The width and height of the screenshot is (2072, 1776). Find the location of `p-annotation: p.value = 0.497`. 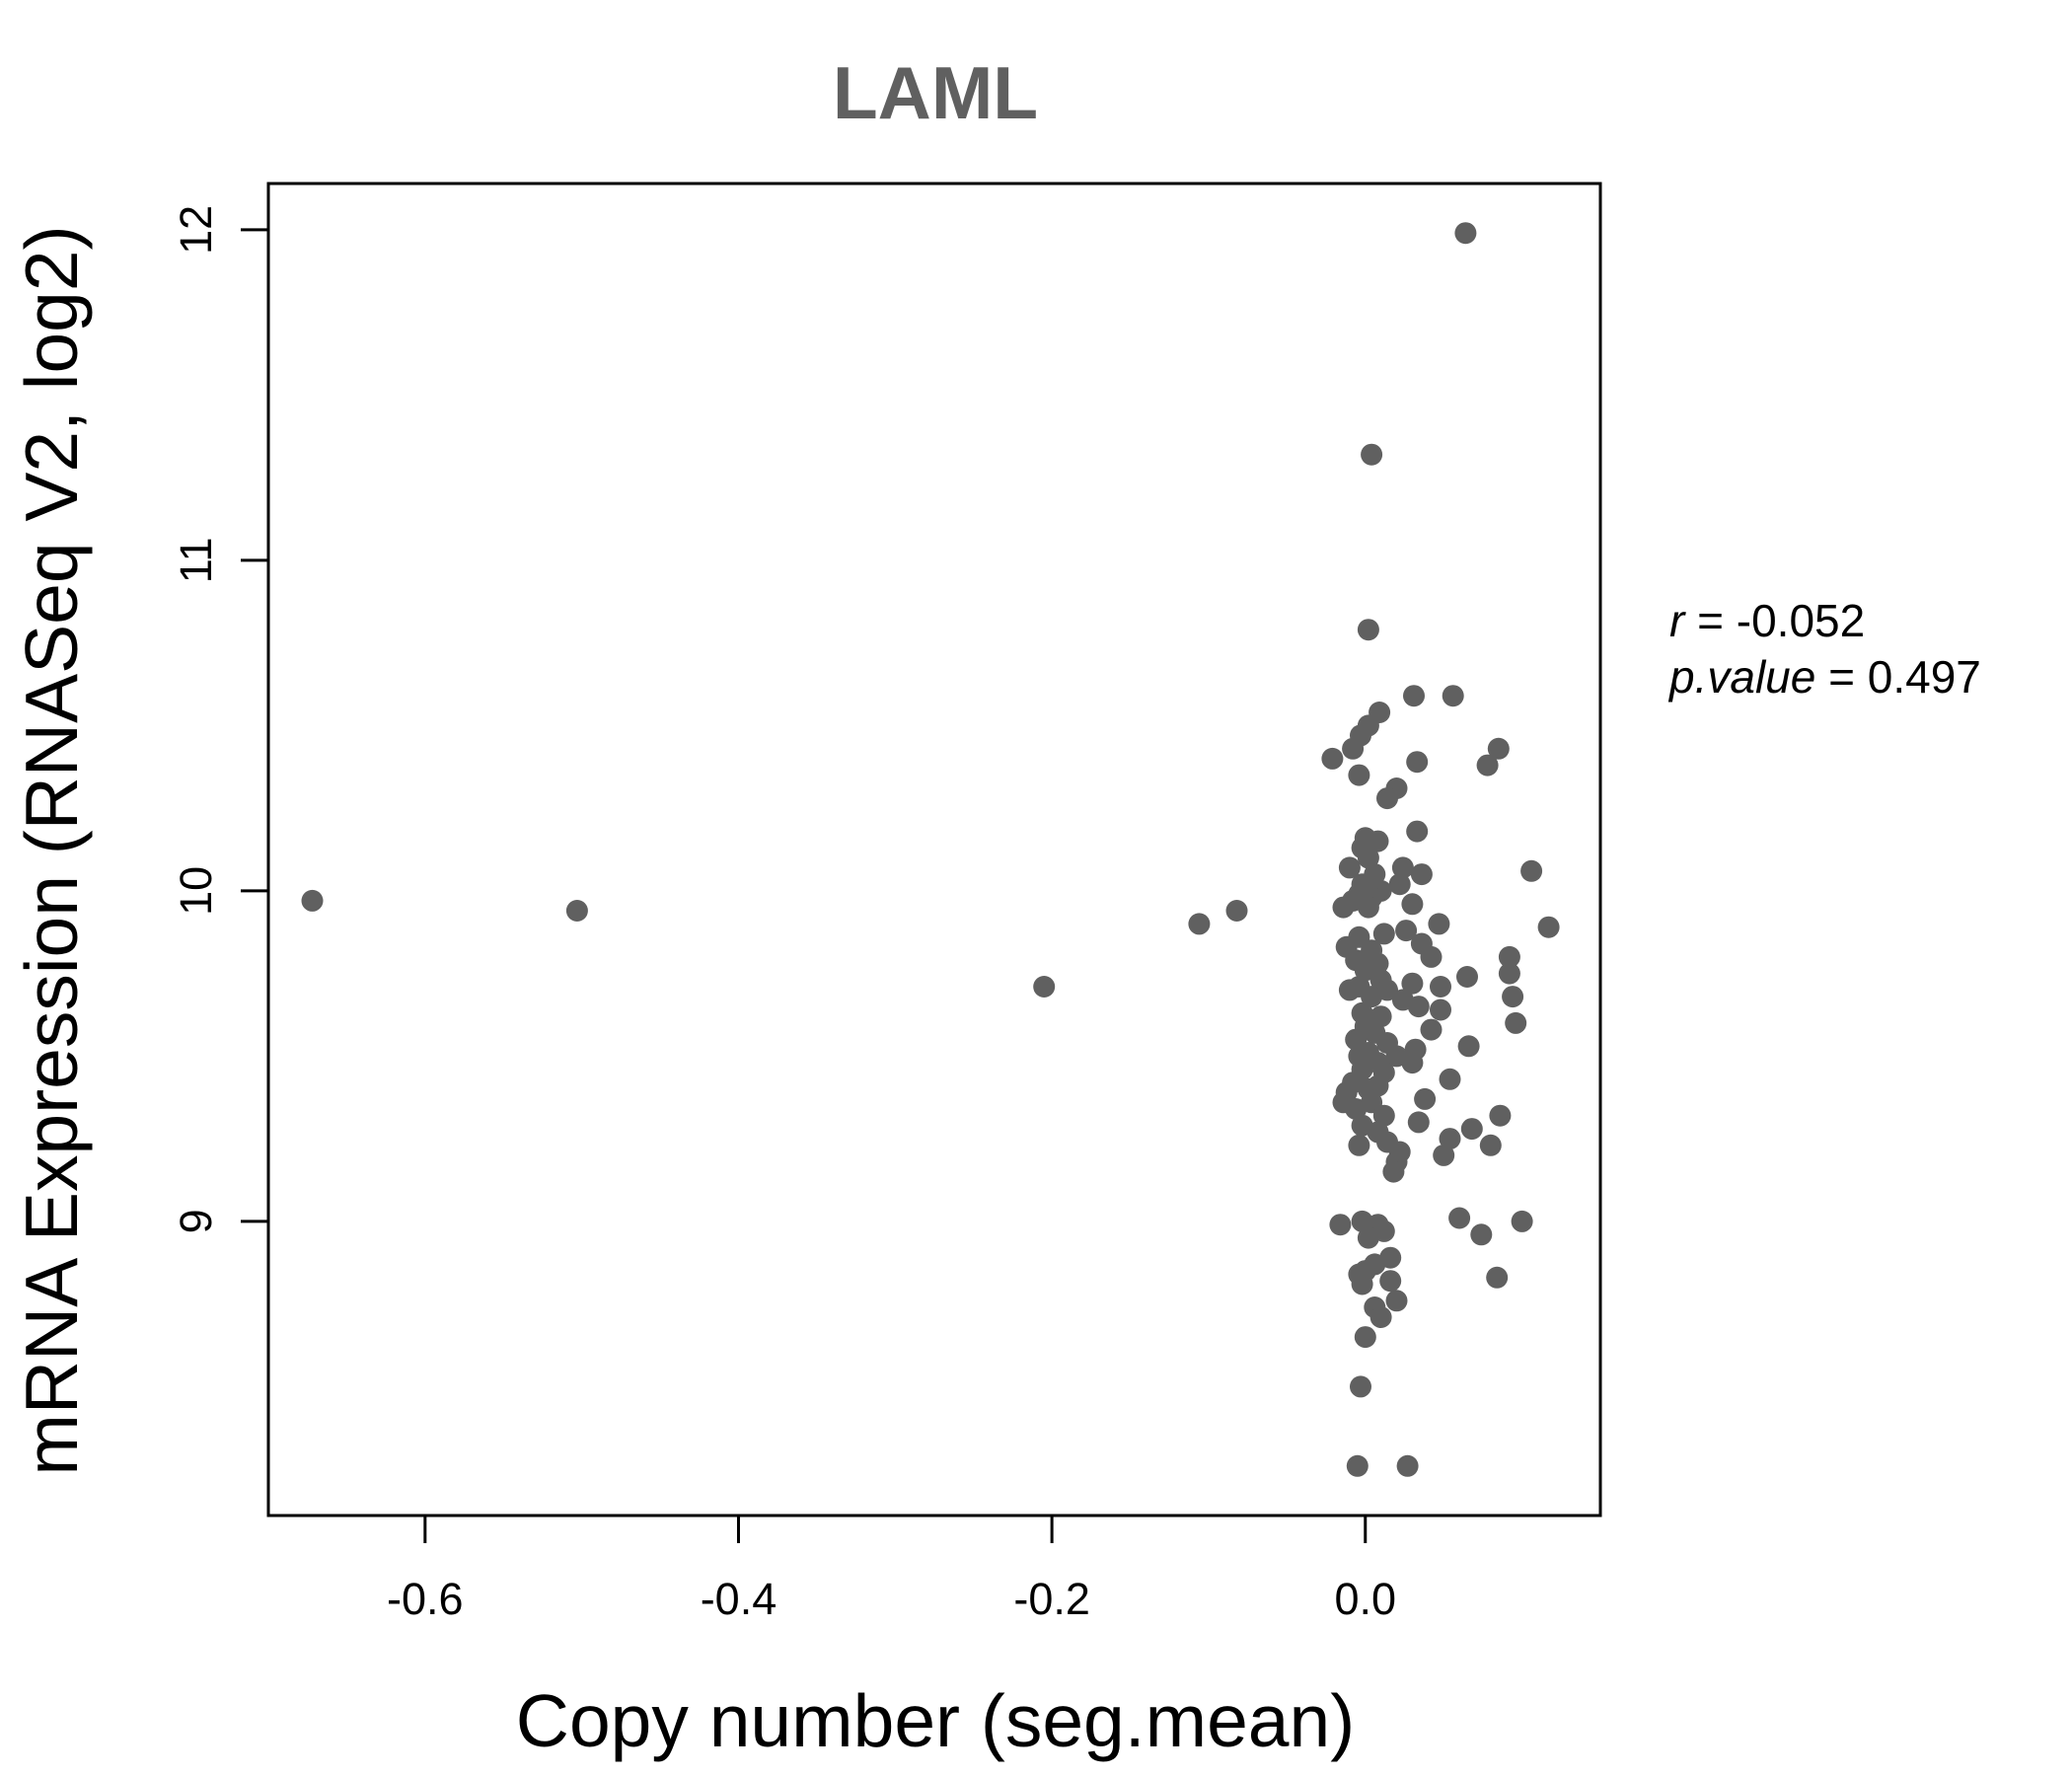

p-annotation: p.value = 0.497 is located at coordinates (1824, 677).